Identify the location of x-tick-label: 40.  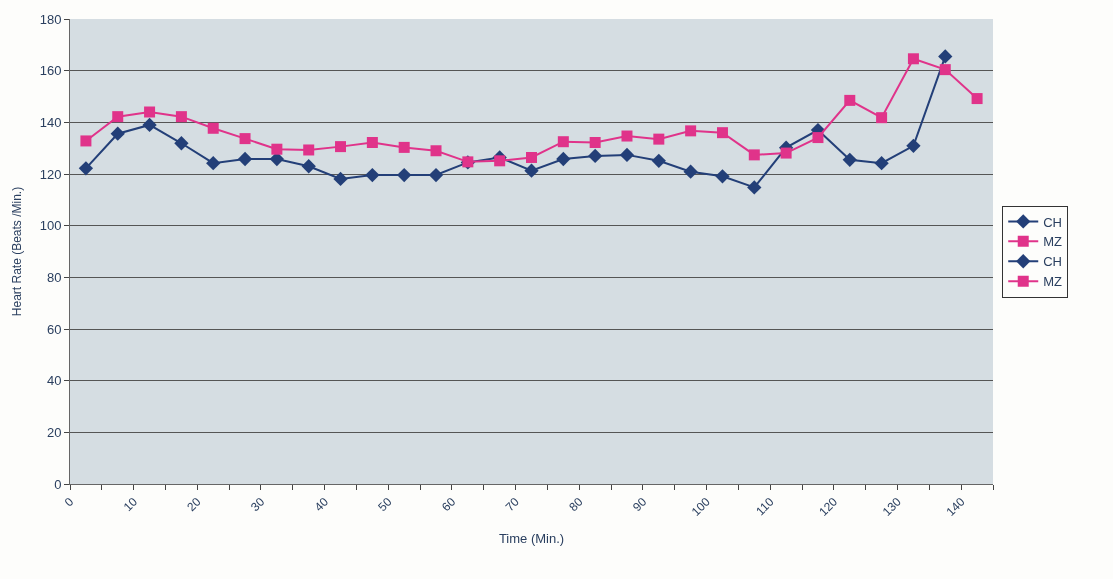
(321, 504).